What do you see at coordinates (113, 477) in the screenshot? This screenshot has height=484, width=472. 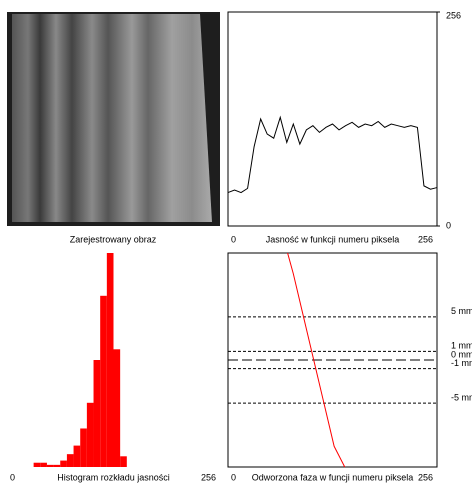 I see `chart-title: Histogram rozkładu jasności` at bounding box center [113, 477].